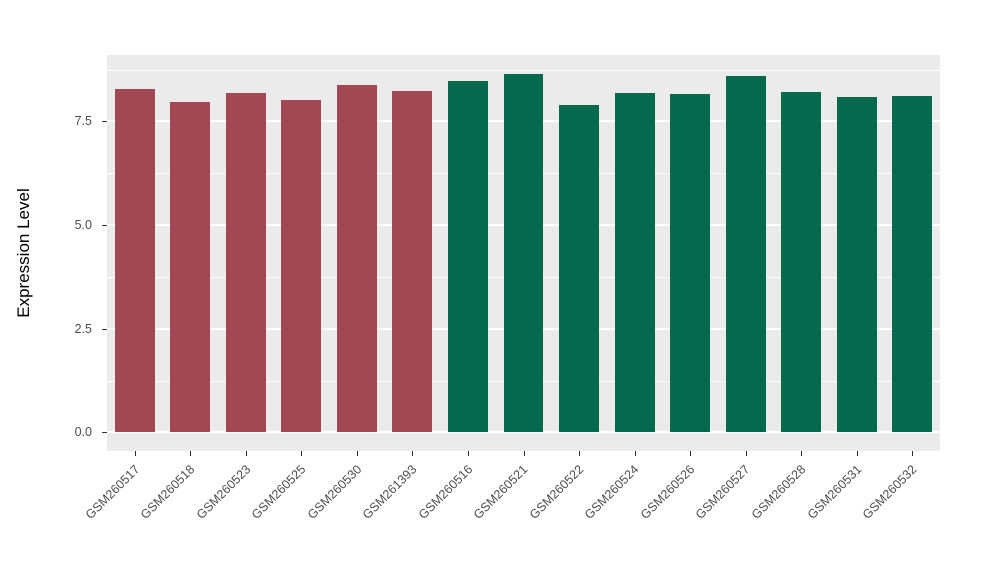 This screenshot has width=1000, height=580. I want to click on bar-GSM260516, so click(467, 257).